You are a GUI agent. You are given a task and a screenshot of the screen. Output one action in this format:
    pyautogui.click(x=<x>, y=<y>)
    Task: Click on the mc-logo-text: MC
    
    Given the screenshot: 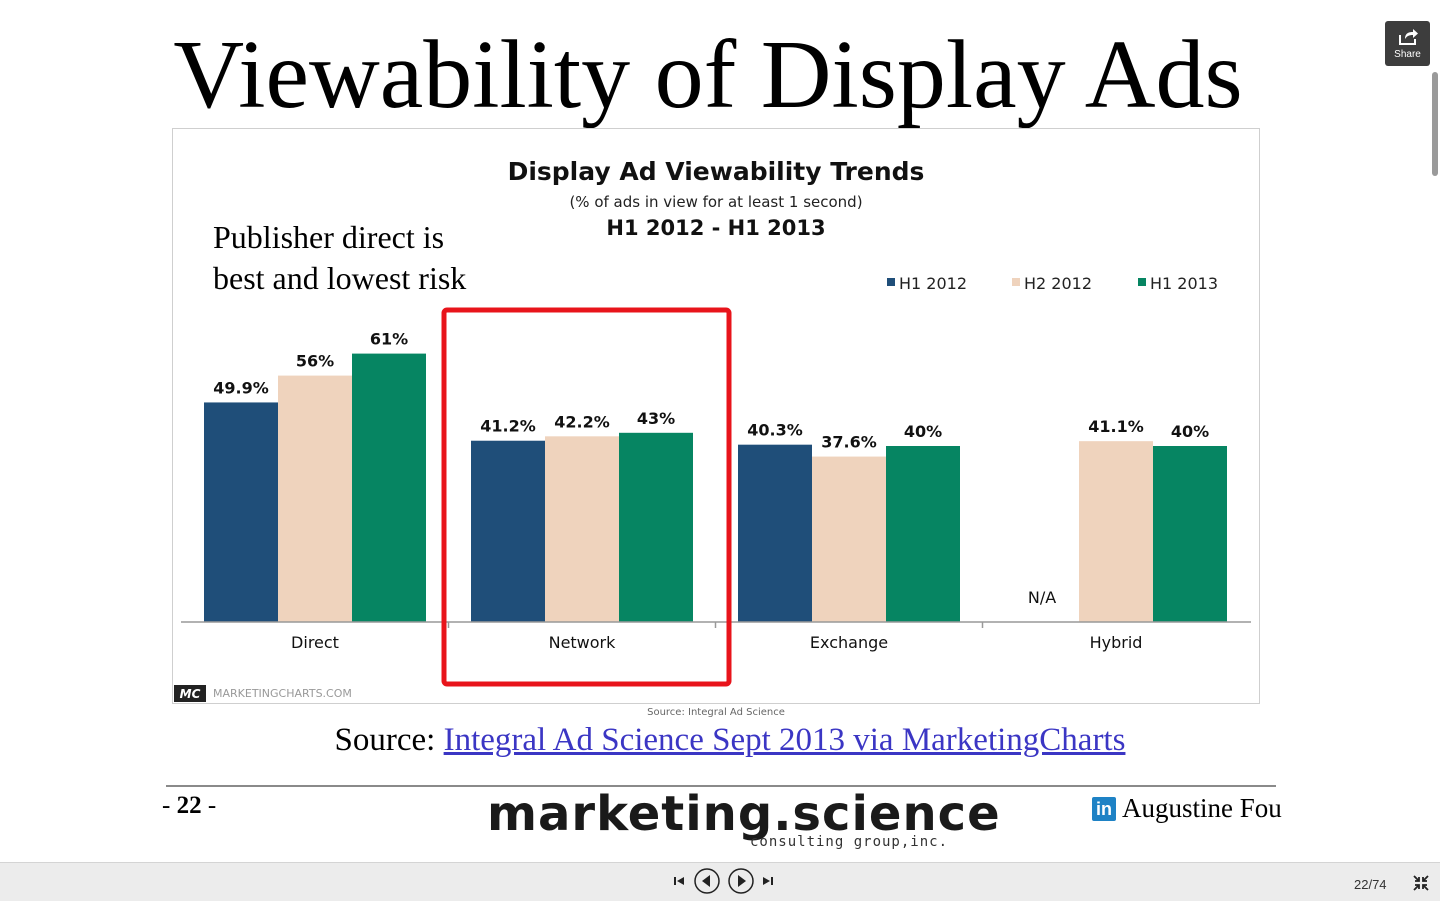 What is the action you would take?
    pyautogui.click(x=190, y=694)
    